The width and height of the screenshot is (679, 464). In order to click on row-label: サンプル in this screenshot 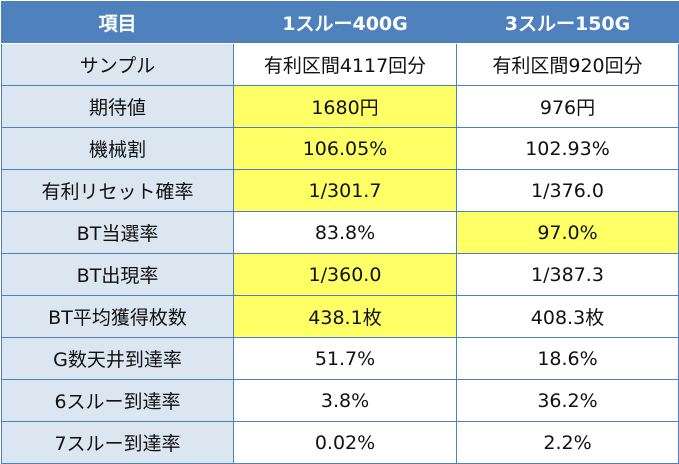, I will do `click(117, 64)`.